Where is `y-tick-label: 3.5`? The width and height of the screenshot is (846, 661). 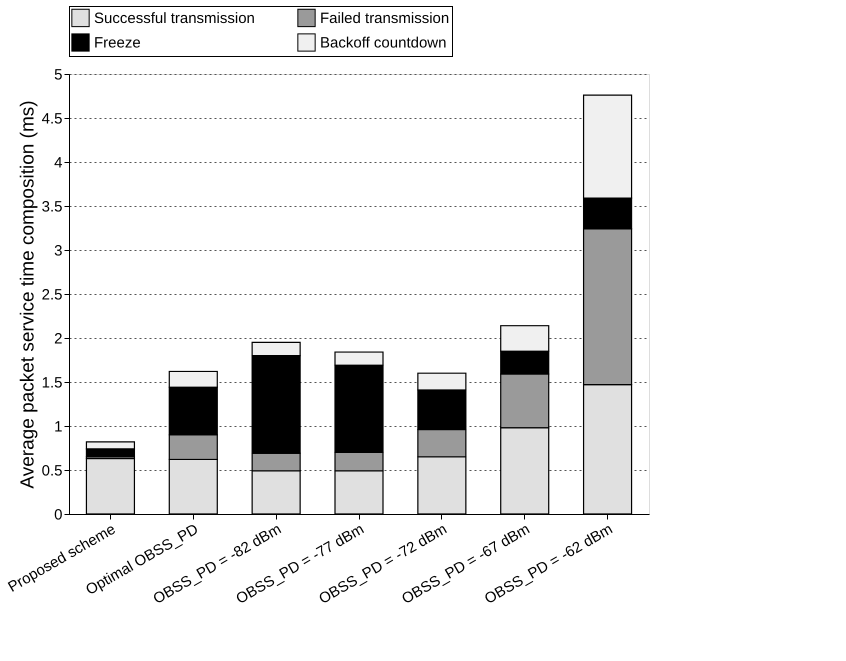
y-tick-label: 3.5 is located at coordinates (52, 207).